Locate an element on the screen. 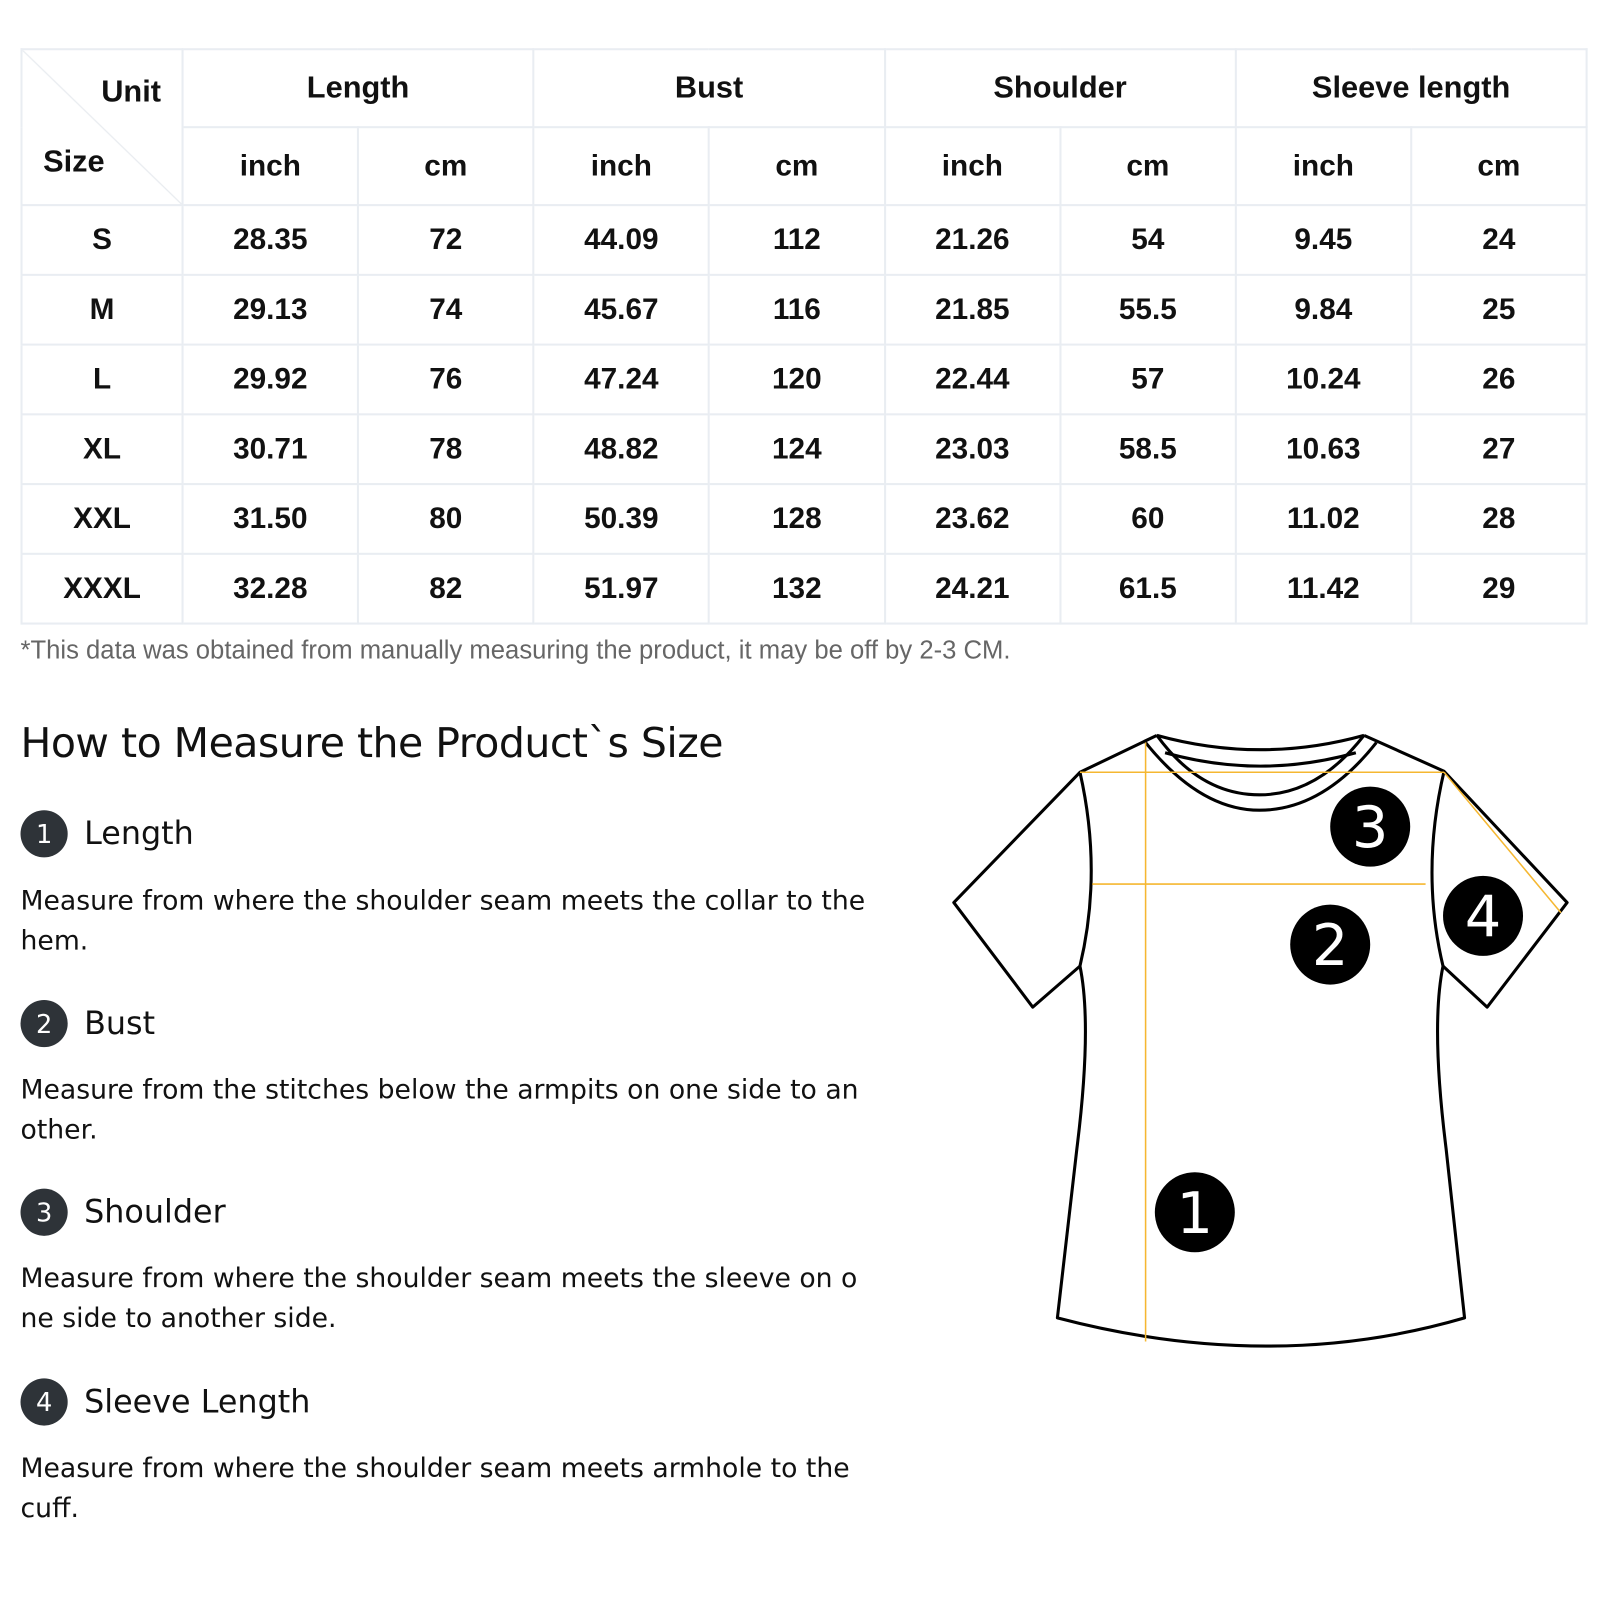  value-cell: 25 is located at coordinates (1499, 309).